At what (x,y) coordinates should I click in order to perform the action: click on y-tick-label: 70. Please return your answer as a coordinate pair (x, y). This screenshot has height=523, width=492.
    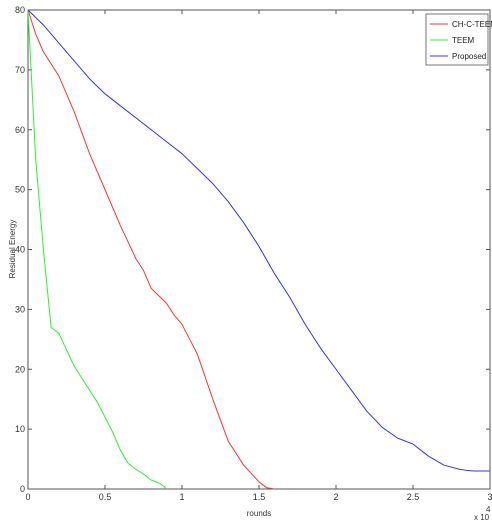
    Looking at the image, I should click on (20, 70).